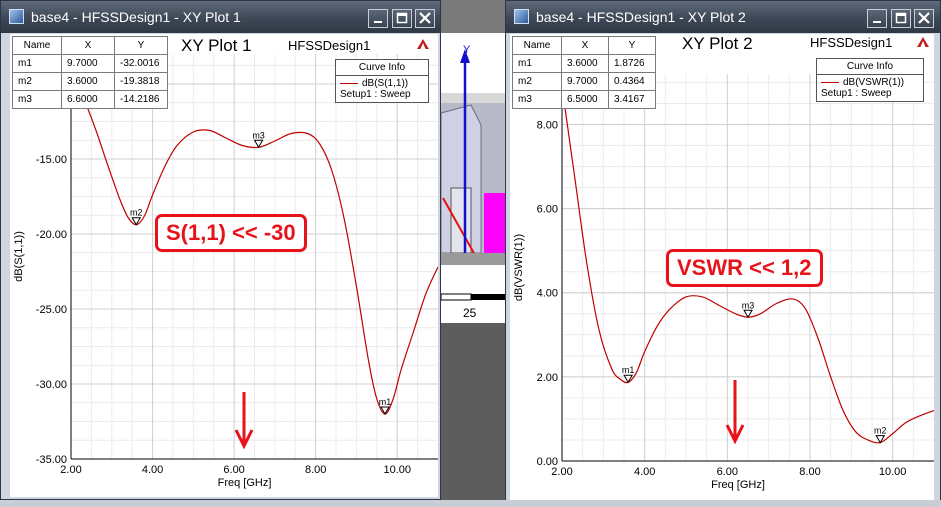  What do you see at coordinates (561, 472) in the screenshot?
I see `x-tick-label: 2.00` at bounding box center [561, 472].